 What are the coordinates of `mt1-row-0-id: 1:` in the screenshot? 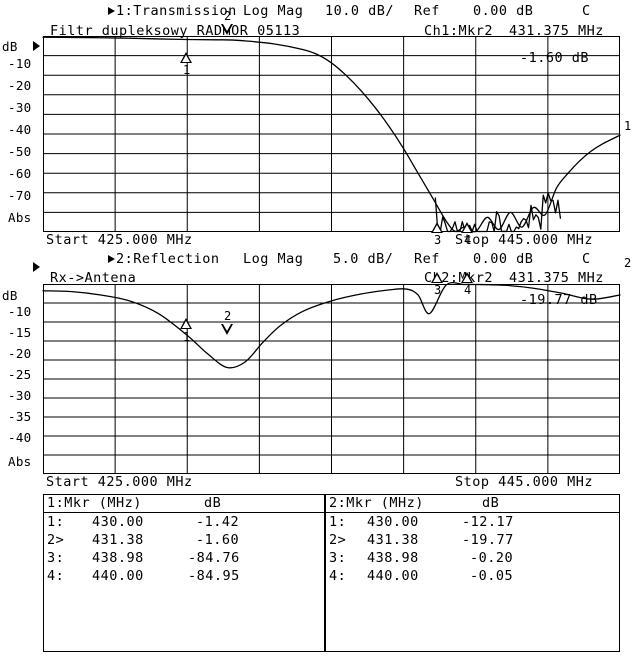 It's located at (56, 522).